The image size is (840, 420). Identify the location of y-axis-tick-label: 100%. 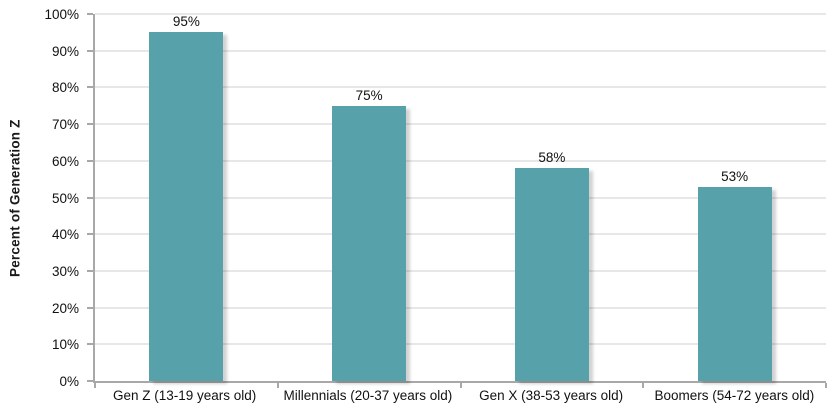
(61, 14).